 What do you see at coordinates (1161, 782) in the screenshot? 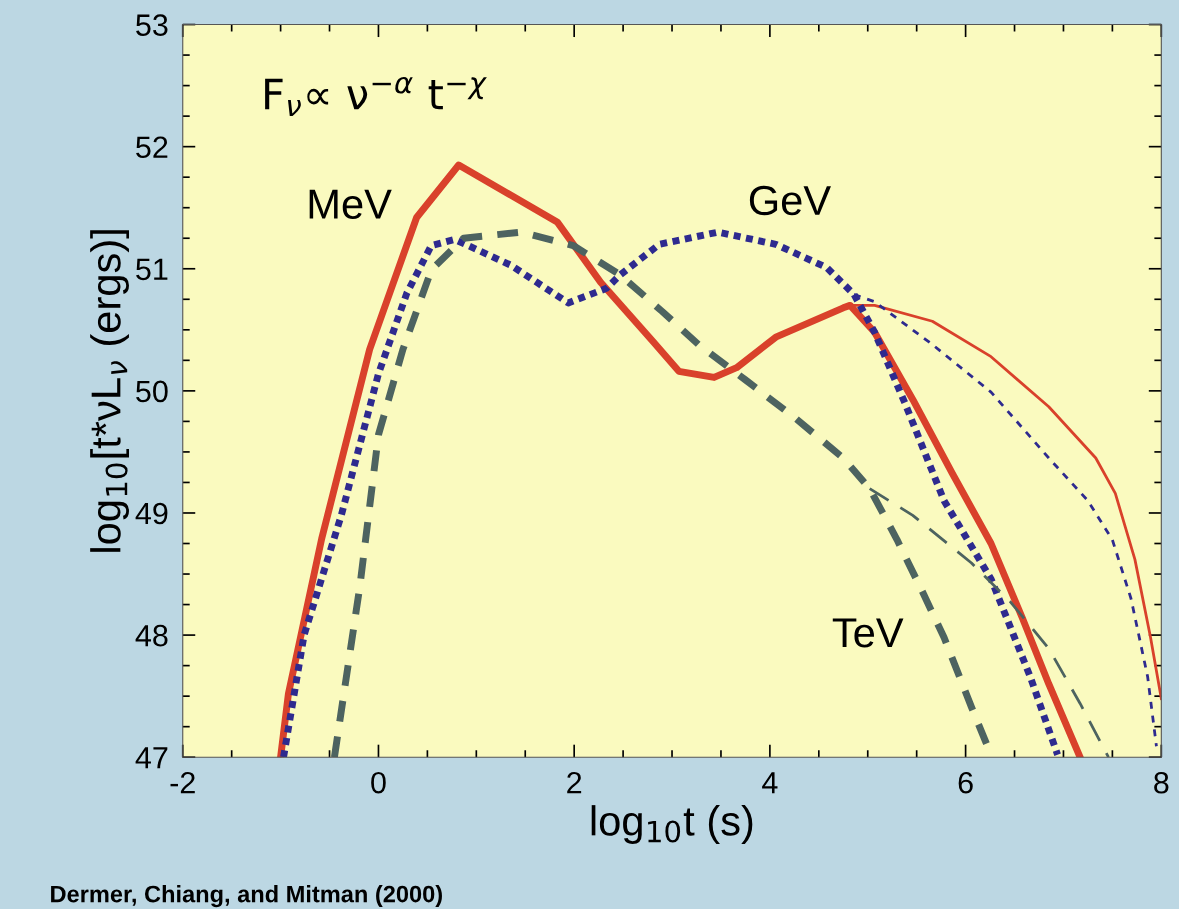
I see `x-tick-label: 8` at bounding box center [1161, 782].